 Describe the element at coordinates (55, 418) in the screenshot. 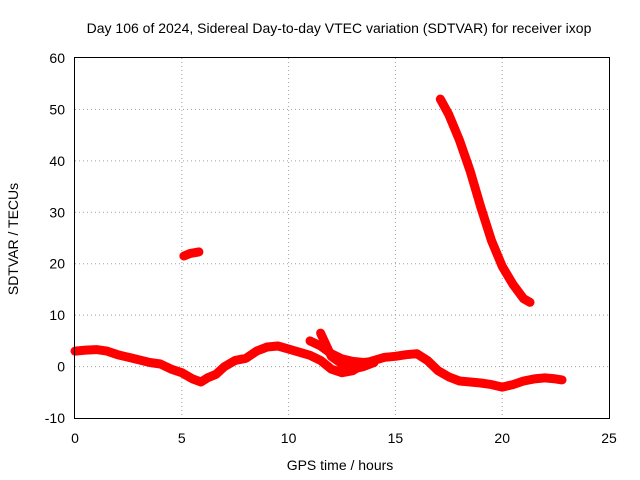

I see `y-tick-label: -10` at that location.